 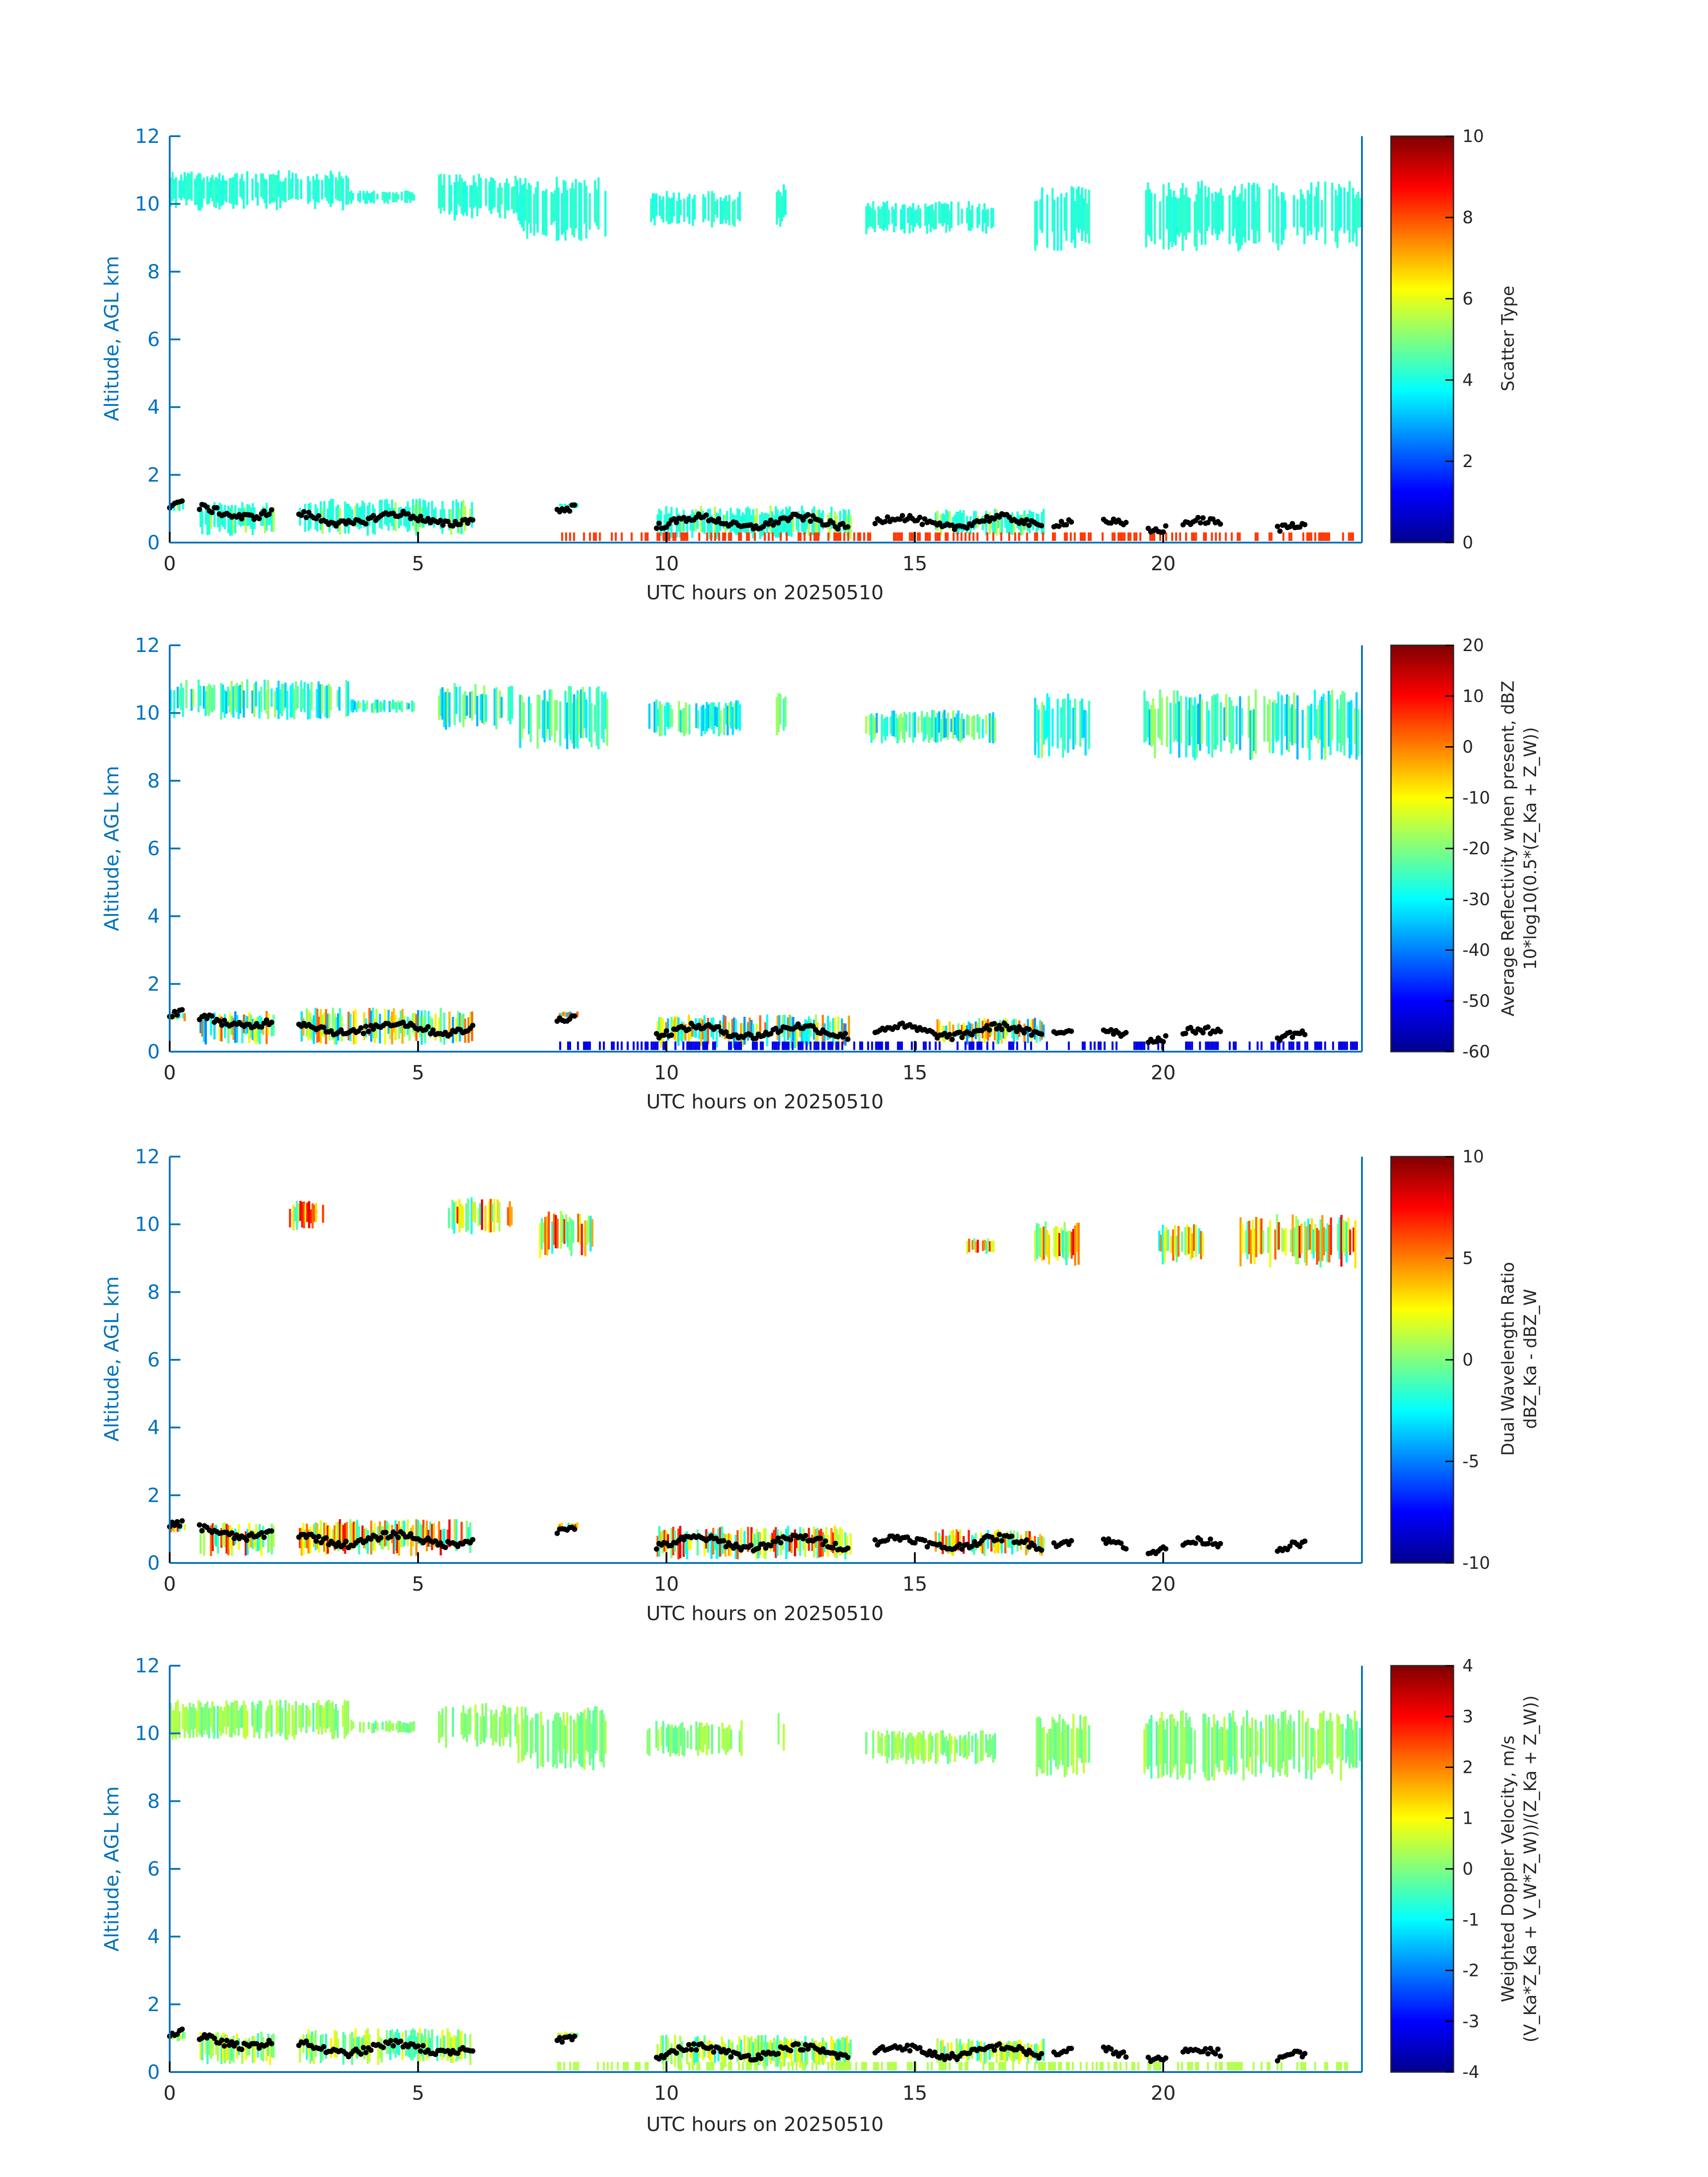 What do you see at coordinates (1476, 899) in the screenshot?
I see `colorbar-tick-label: -30` at bounding box center [1476, 899].